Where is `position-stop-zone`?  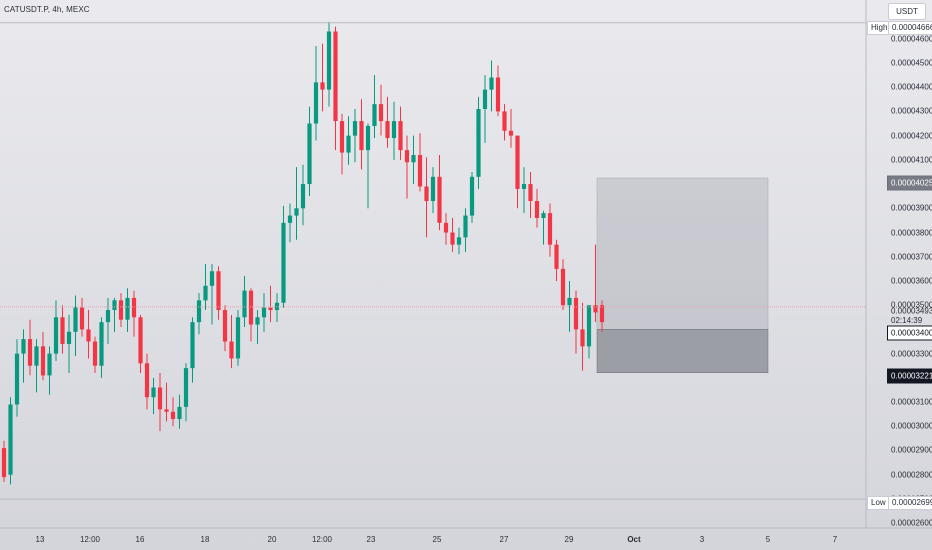 position-stop-zone is located at coordinates (682, 351).